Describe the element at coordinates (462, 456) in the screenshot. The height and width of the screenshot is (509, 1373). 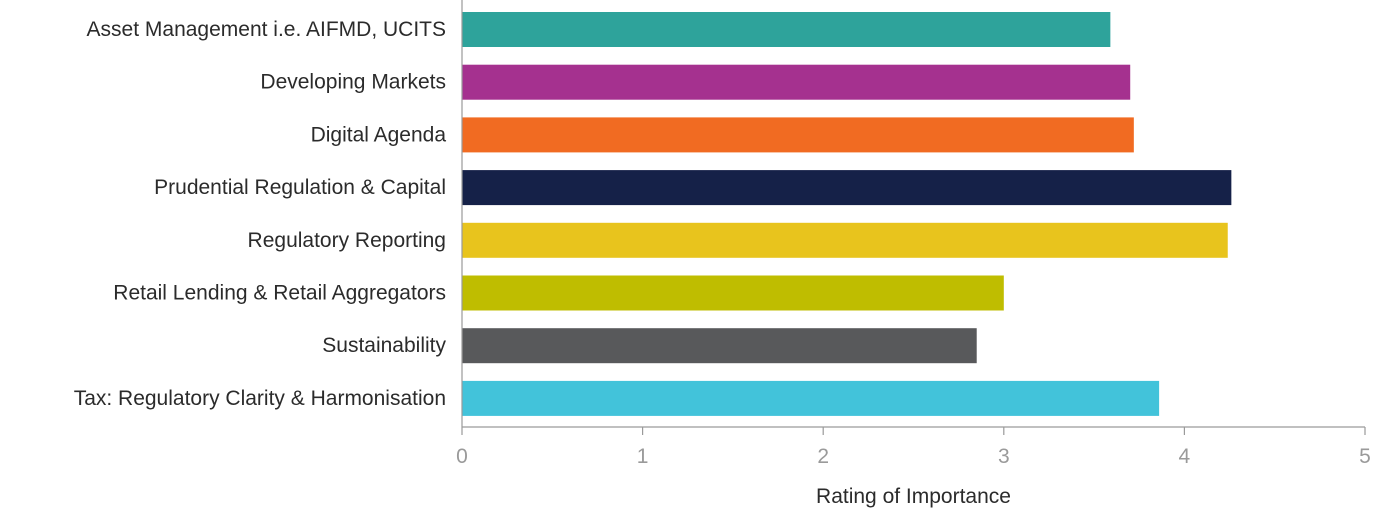
I see `x-tick-label: 0` at that location.